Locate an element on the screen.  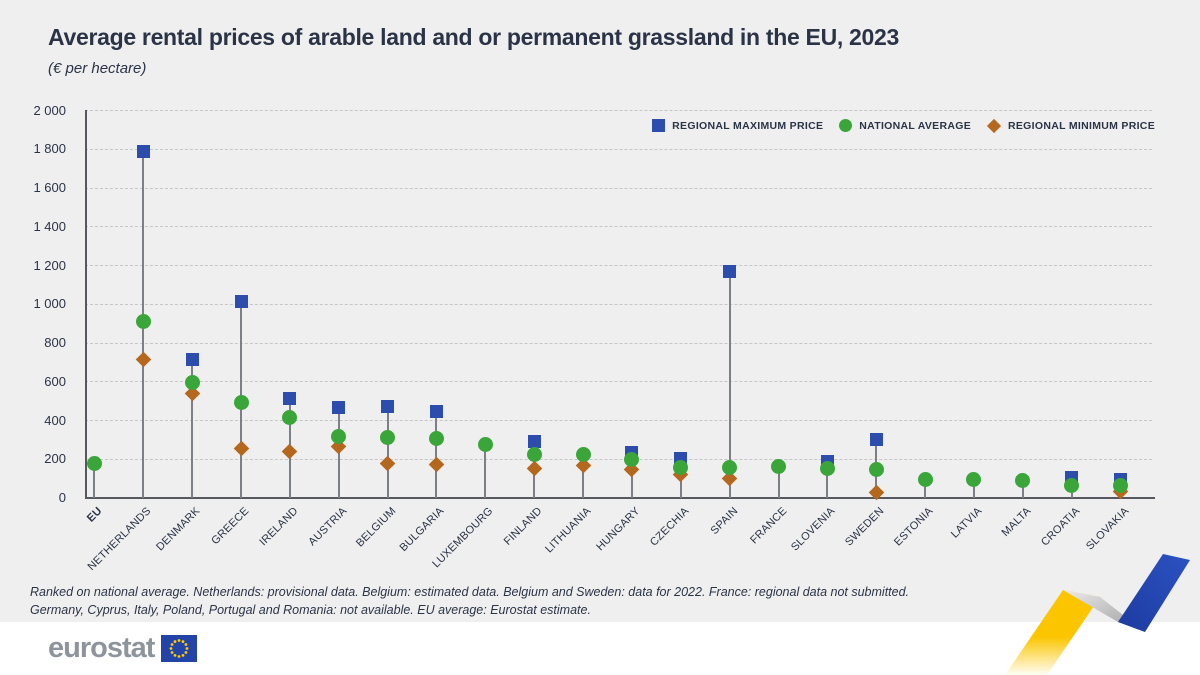
y-axis-tick-label: 1 200 is located at coordinates (49, 265).